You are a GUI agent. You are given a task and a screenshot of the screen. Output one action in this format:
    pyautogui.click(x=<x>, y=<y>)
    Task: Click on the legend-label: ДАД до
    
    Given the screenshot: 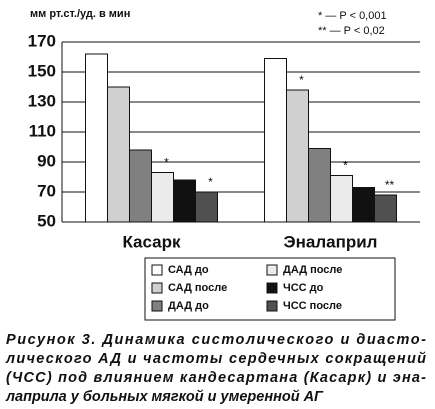 What is the action you would take?
    pyautogui.click(x=188, y=306)
    